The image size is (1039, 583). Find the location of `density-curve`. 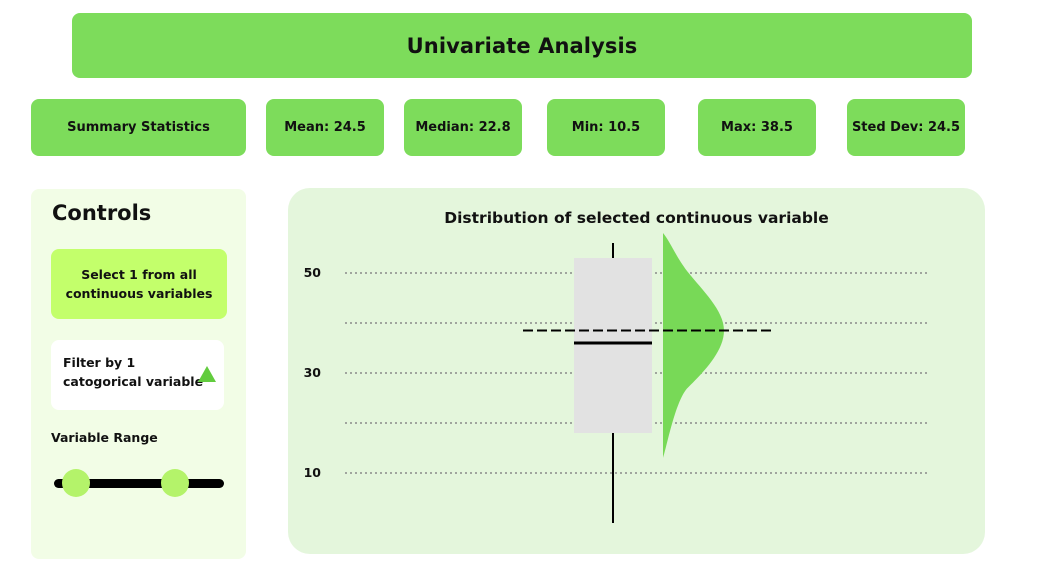

density-curve is located at coordinates (693, 345).